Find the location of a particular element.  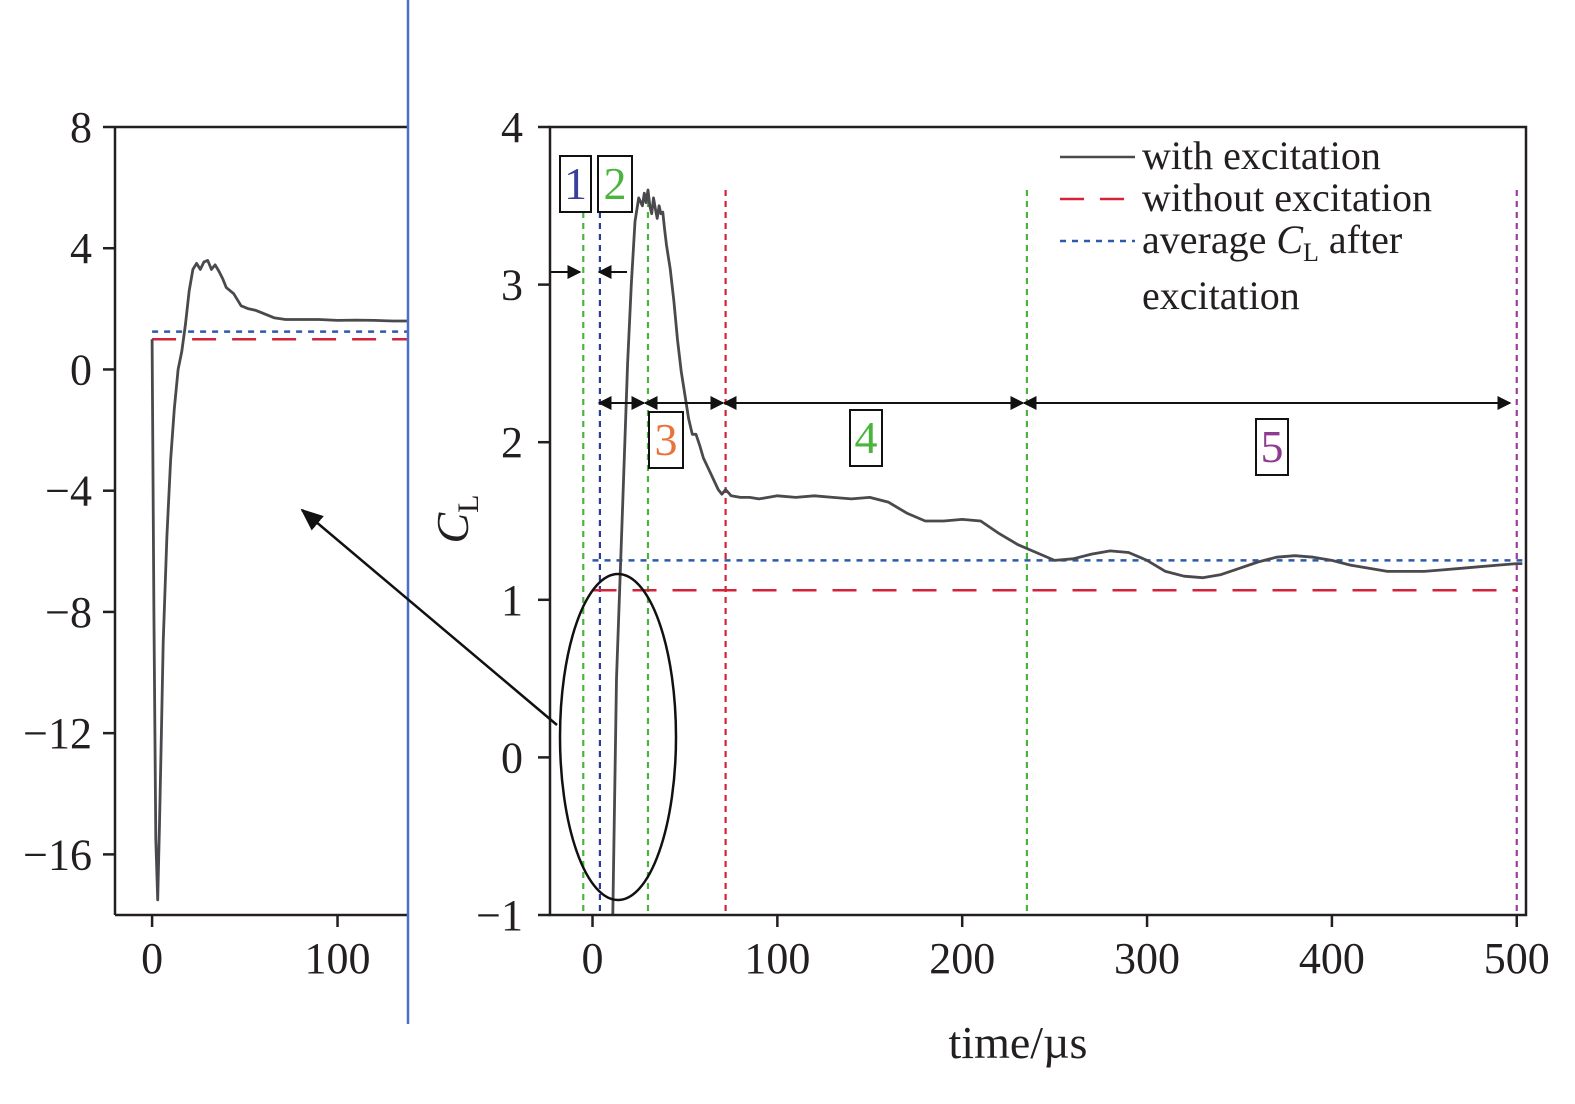

legend-label-with-excitation: with excitation is located at coordinates (1261, 155).